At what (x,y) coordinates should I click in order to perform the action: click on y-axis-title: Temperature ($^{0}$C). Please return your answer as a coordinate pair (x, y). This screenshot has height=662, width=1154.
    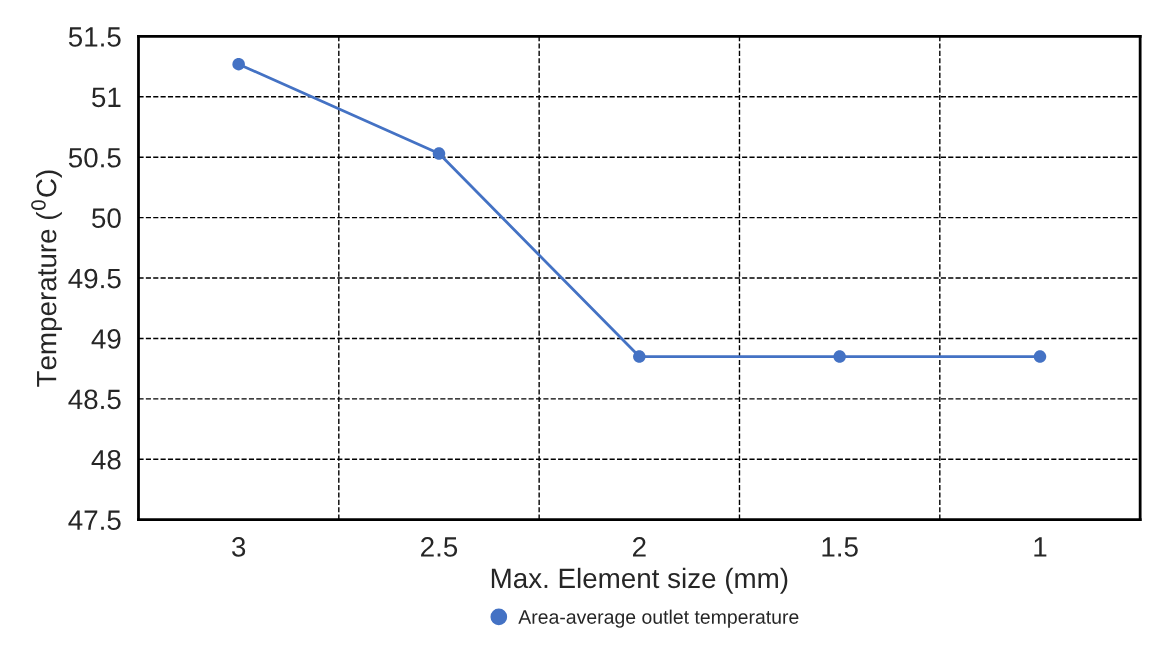
    Looking at the image, I should click on (46, 278).